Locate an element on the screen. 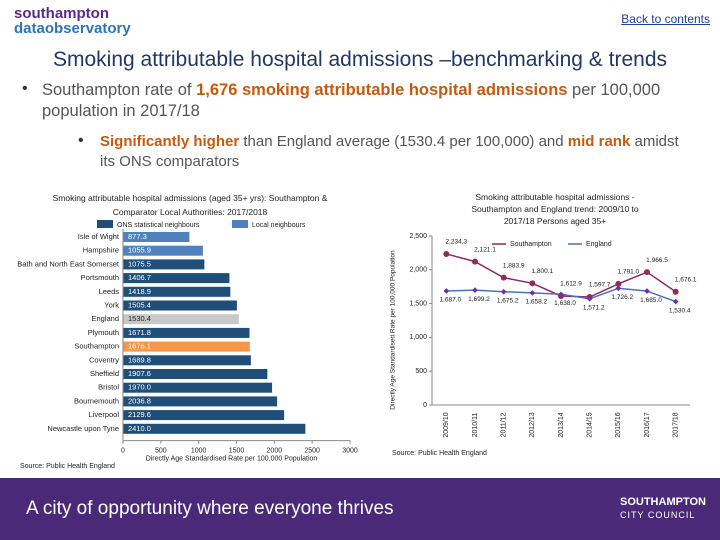 The width and height of the screenshot is (720, 540). x-tick-label: 3000 is located at coordinates (350, 450).